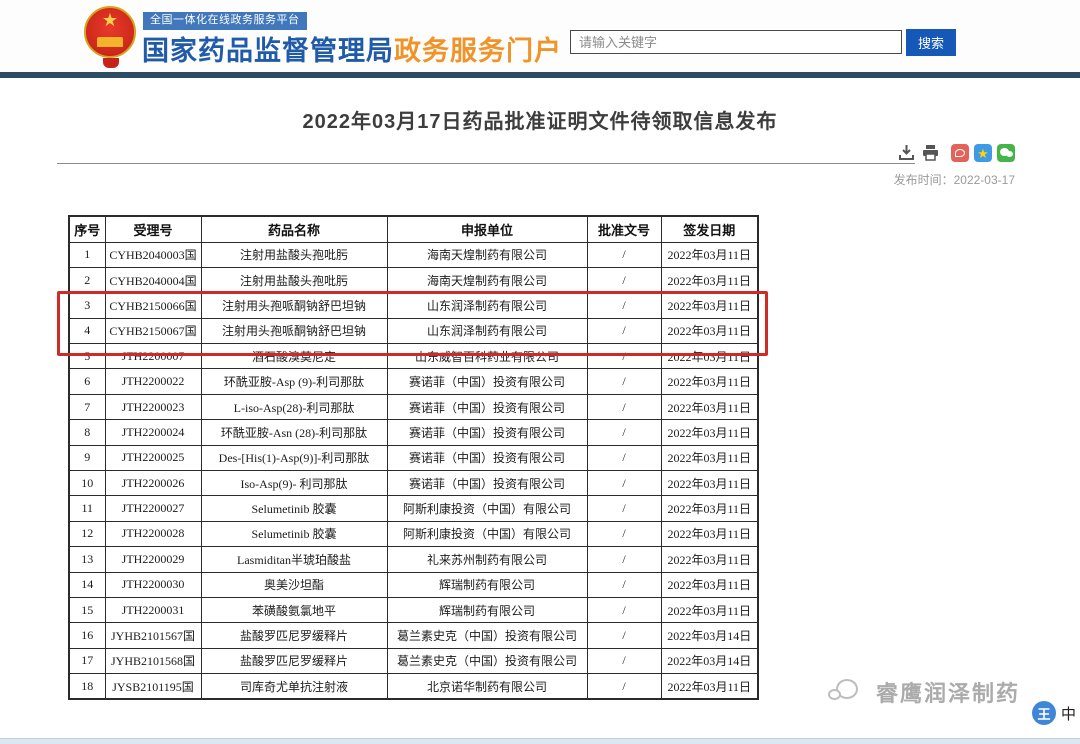  What do you see at coordinates (294, 432) in the screenshot?
I see `table-cell: 环酰亚胺-Asn (28)-利司那肽` at bounding box center [294, 432].